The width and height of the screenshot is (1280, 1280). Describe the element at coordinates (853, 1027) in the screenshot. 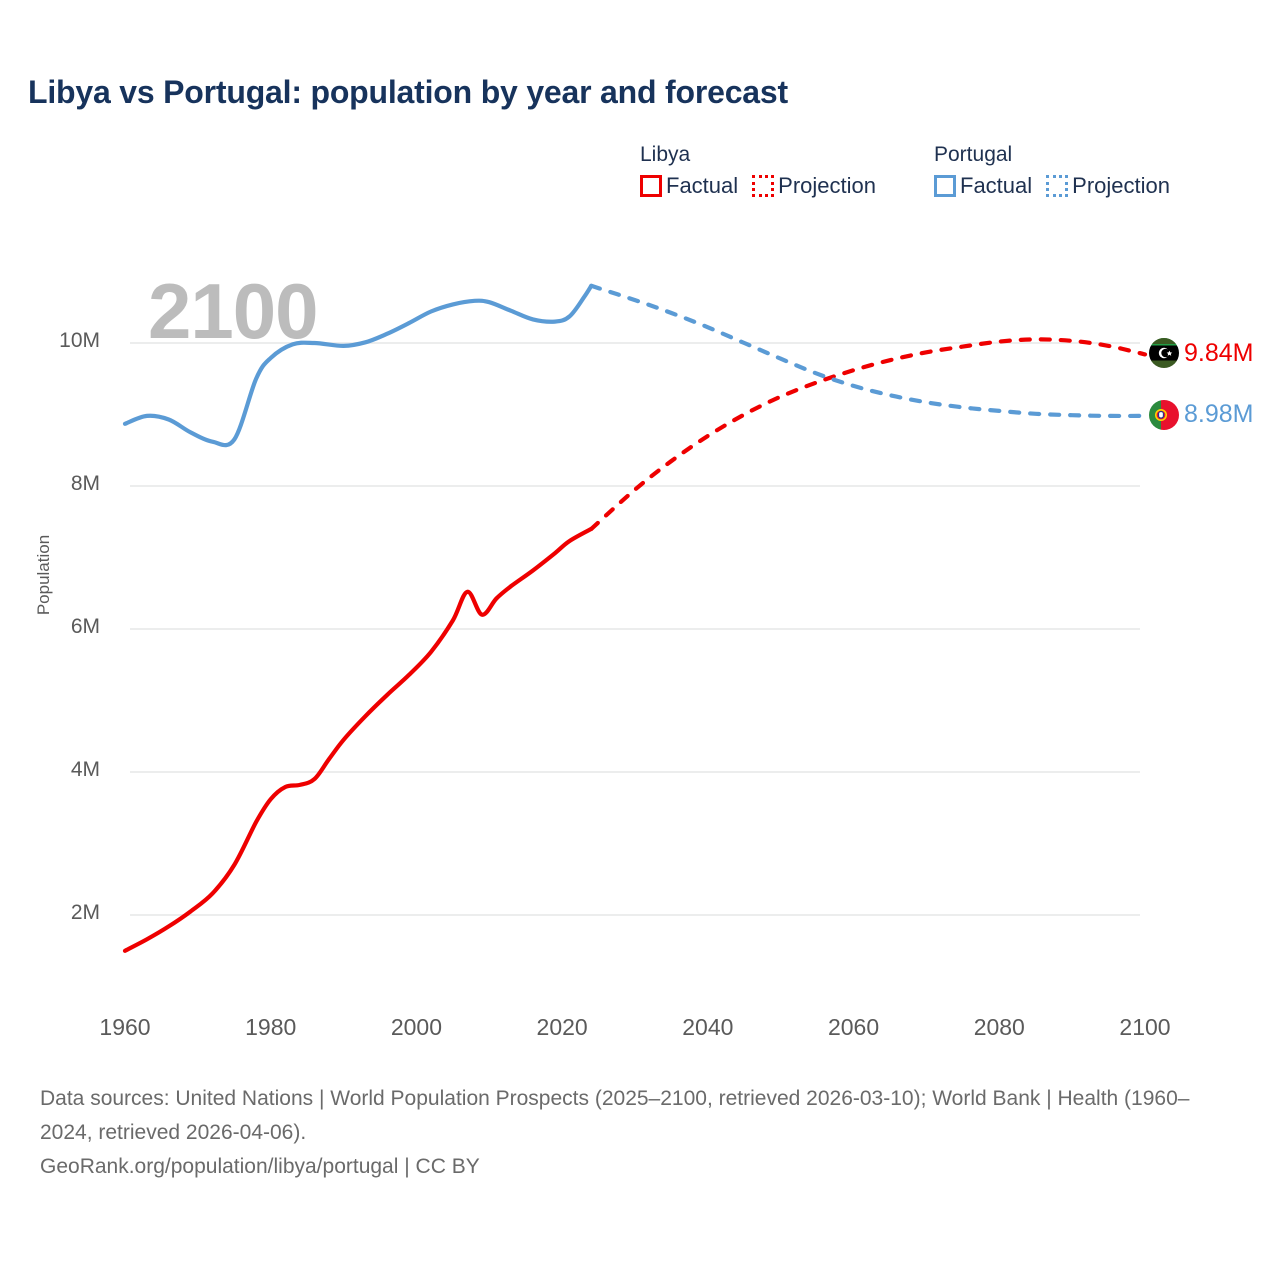

I see `x-tick-label: 2060` at that location.